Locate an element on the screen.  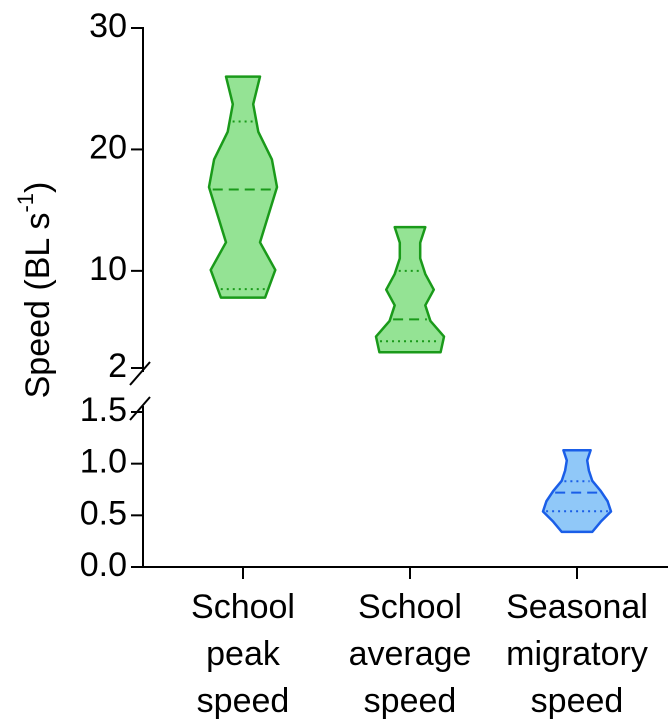
x-tick-label: Seasonal is located at coordinates (577, 607).